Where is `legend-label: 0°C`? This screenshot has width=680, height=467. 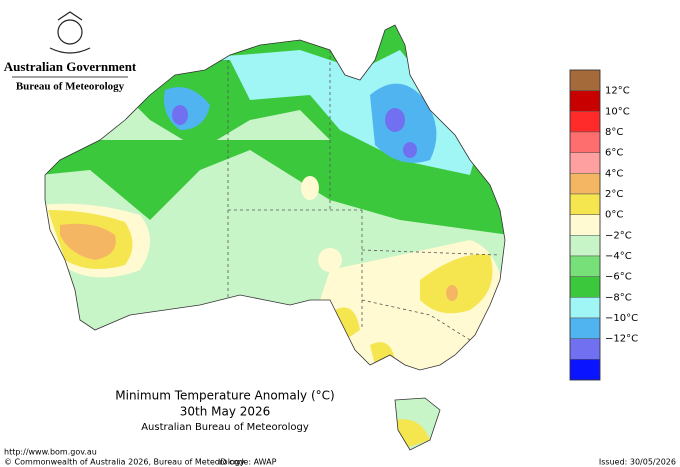 legend-label: 0°C is located at coordinates (614, 215).